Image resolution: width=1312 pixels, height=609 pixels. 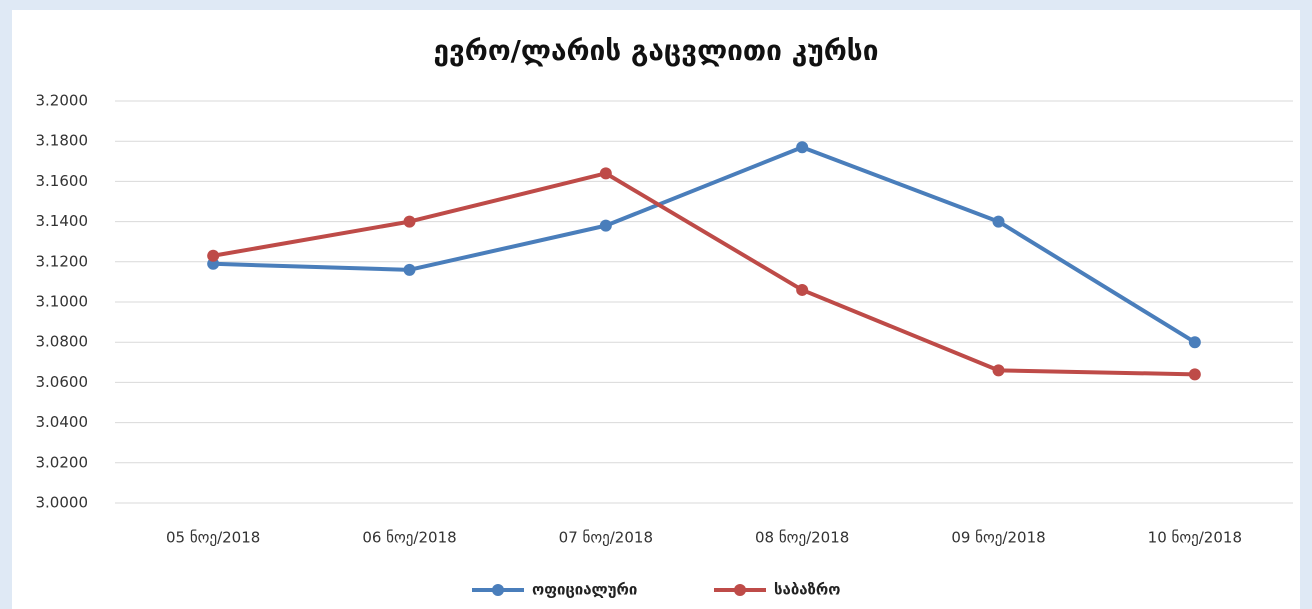 What do you see at coordinates (62, 422) in the screenshot?
I see `y-tick-label: 3.0400` at bounding box center [62, 422].